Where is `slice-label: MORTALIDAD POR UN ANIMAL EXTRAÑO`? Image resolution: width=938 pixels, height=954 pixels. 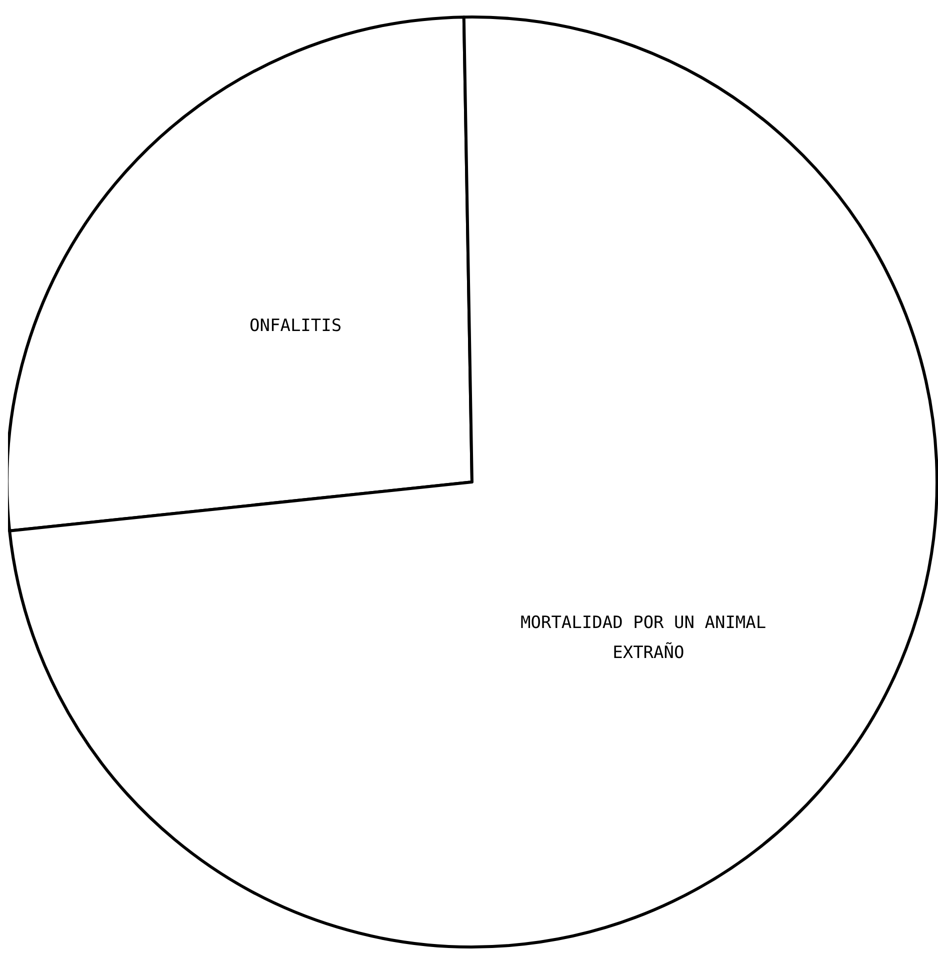
slice-label: MORTALIDAD POR UN ANIMAL EXTRAÑO is located at coordinates (648, 637).